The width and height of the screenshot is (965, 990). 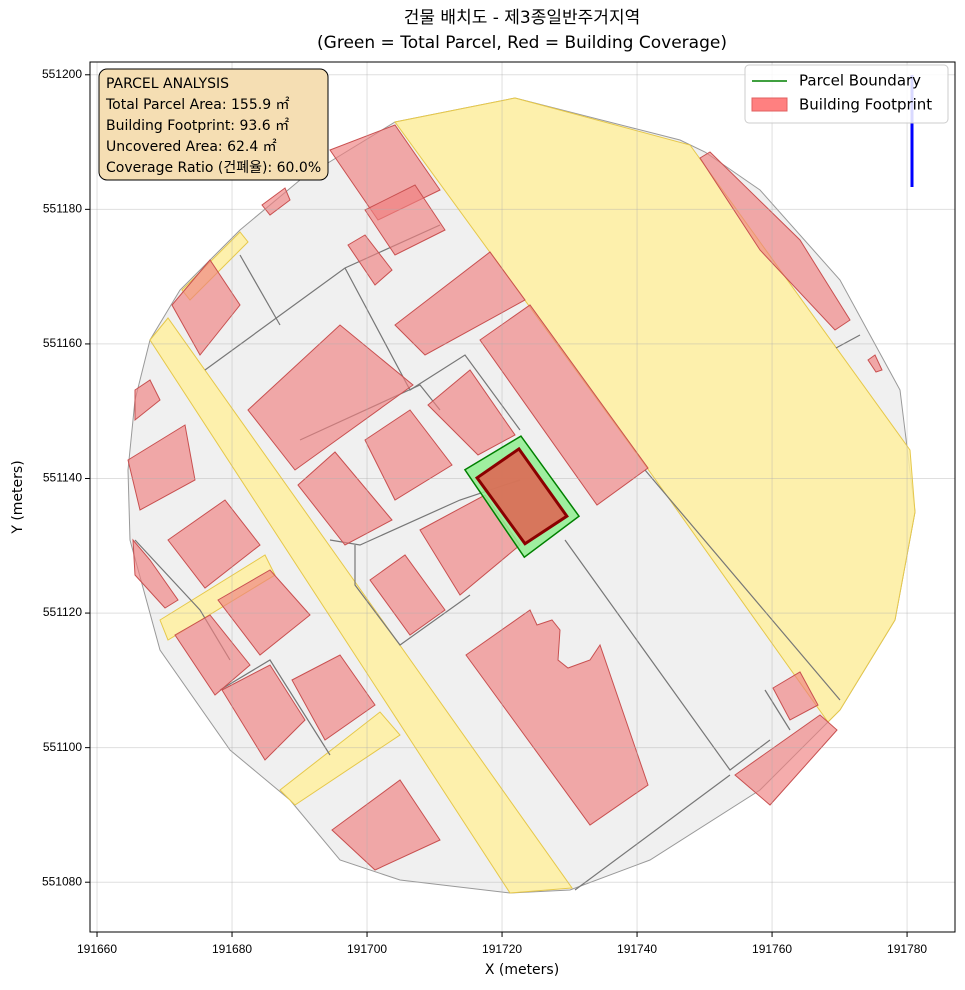 What do you see at coordinates (769, 104) in the screenshot?
I see `legend-swatch` at bounding box center [769, 104].